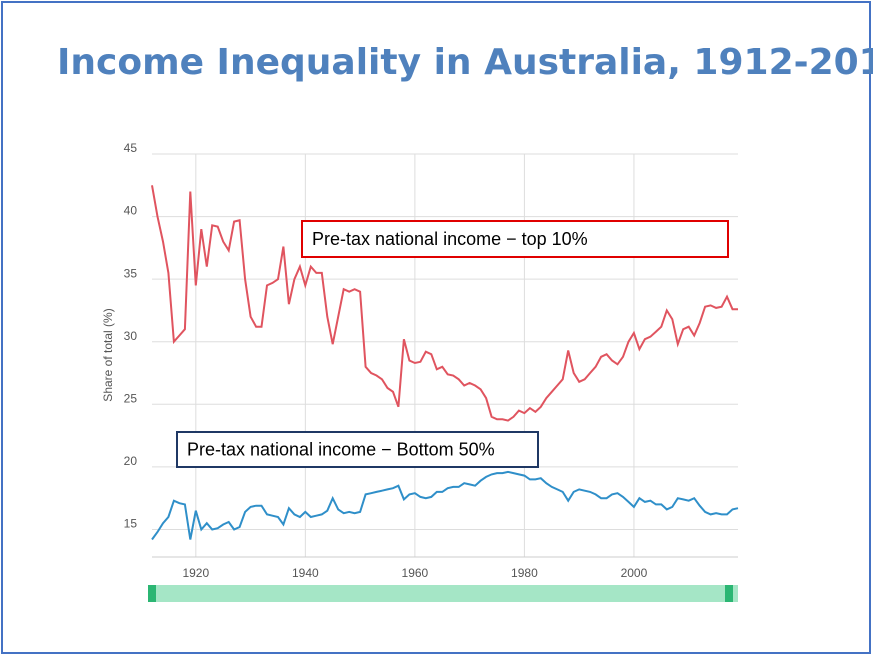  I want to click on y-tick-label: 45, so click(131, 148).